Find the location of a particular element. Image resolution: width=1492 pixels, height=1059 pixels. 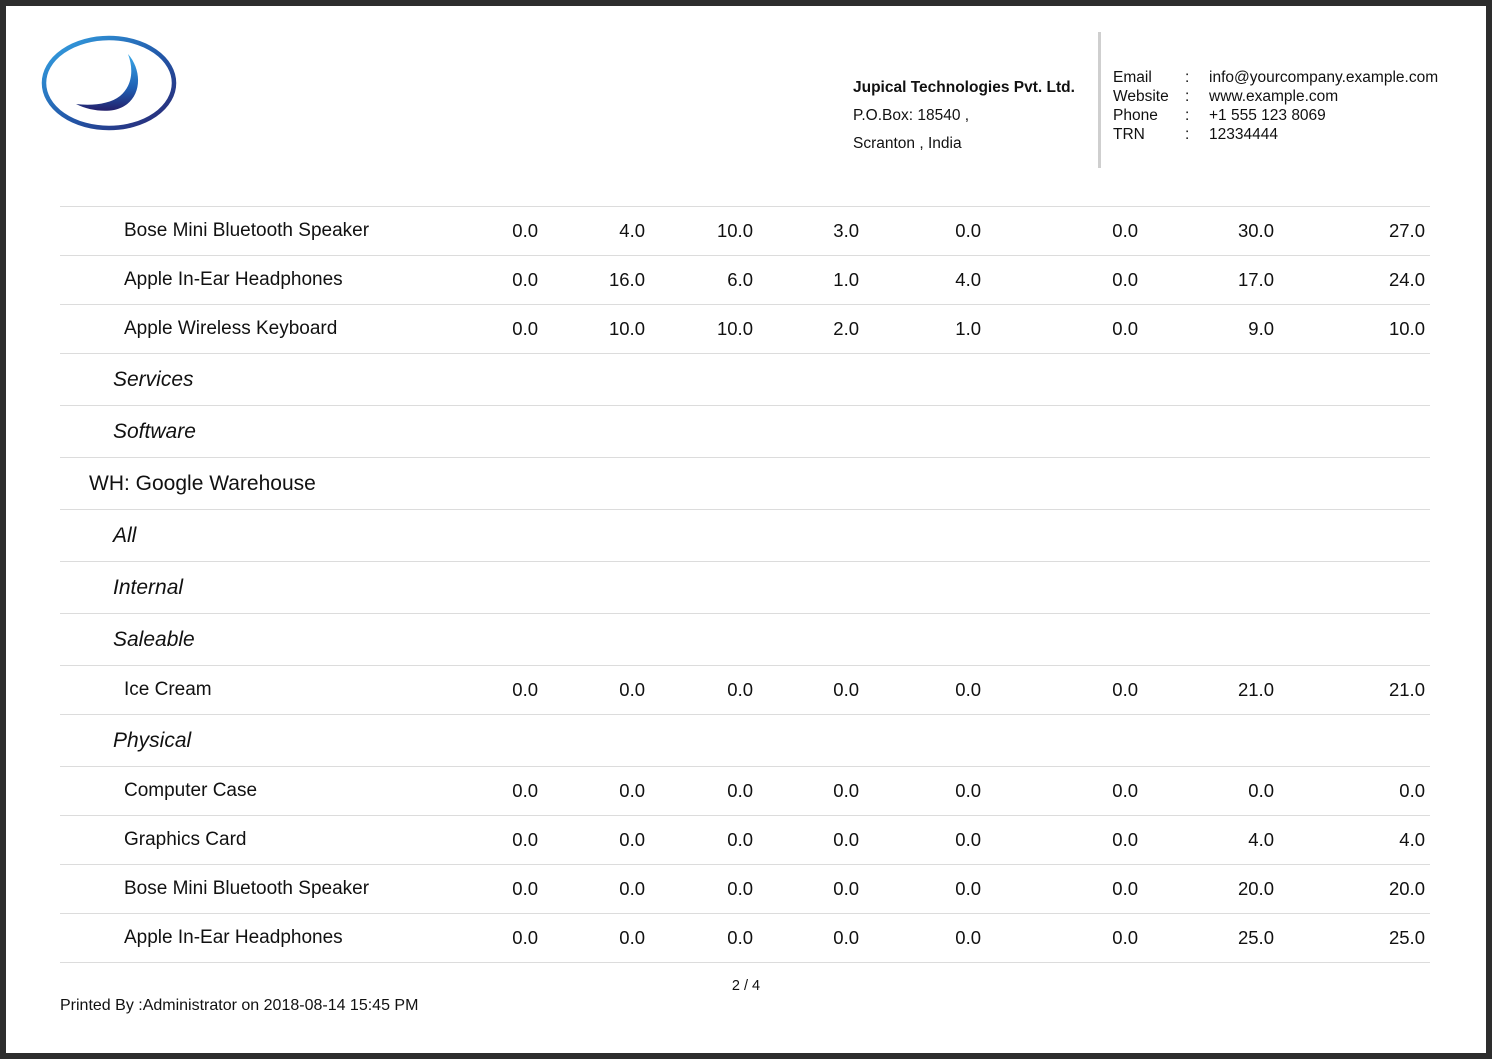

qty-cell: 24.0 is located at coordinates (1377, 280).